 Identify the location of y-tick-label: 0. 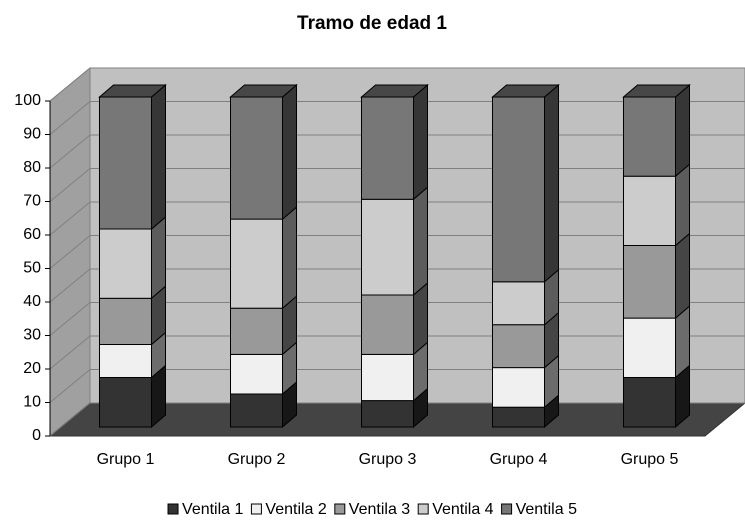
(36, 435).